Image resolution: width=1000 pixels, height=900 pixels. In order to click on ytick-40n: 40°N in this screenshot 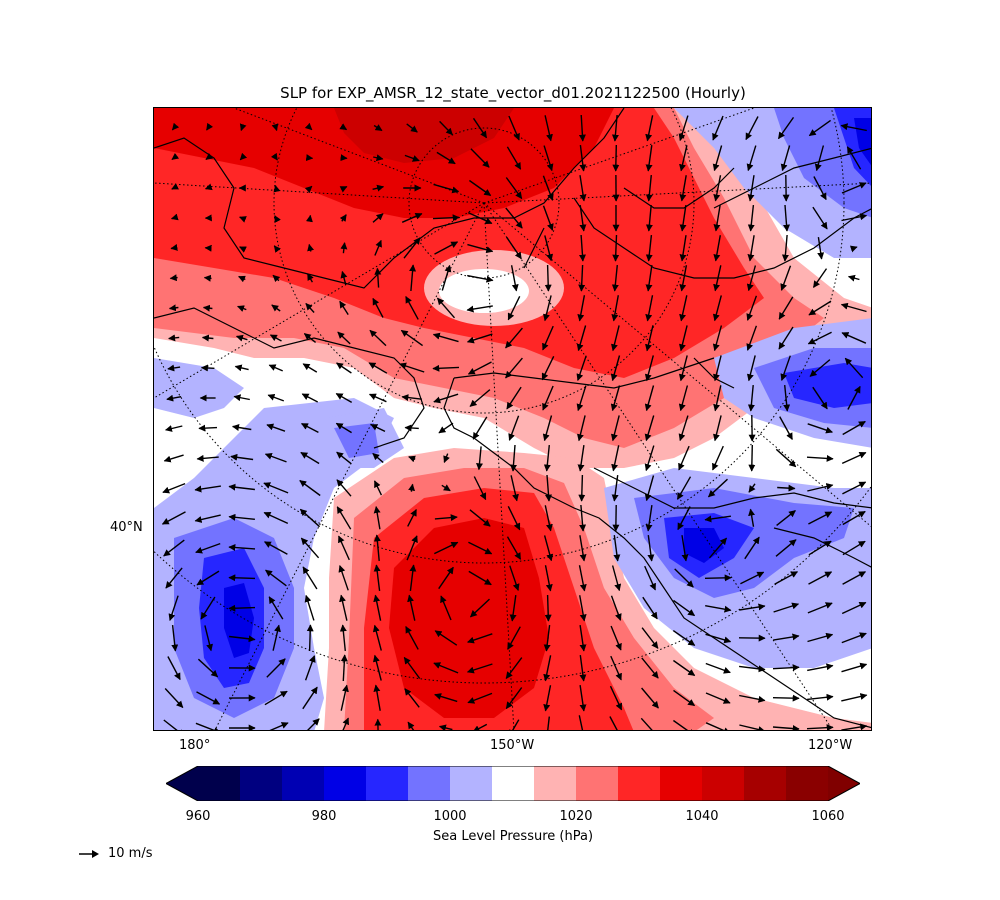, I will do `click(126, 527)`.